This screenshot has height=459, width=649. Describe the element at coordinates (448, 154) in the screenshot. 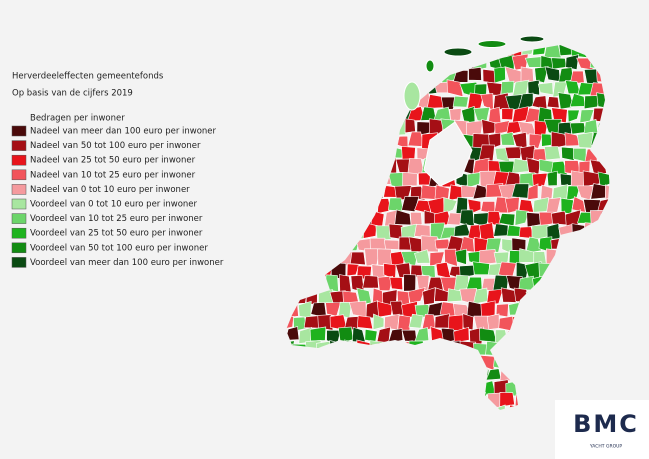

I see `ijsselmeer` at that location.